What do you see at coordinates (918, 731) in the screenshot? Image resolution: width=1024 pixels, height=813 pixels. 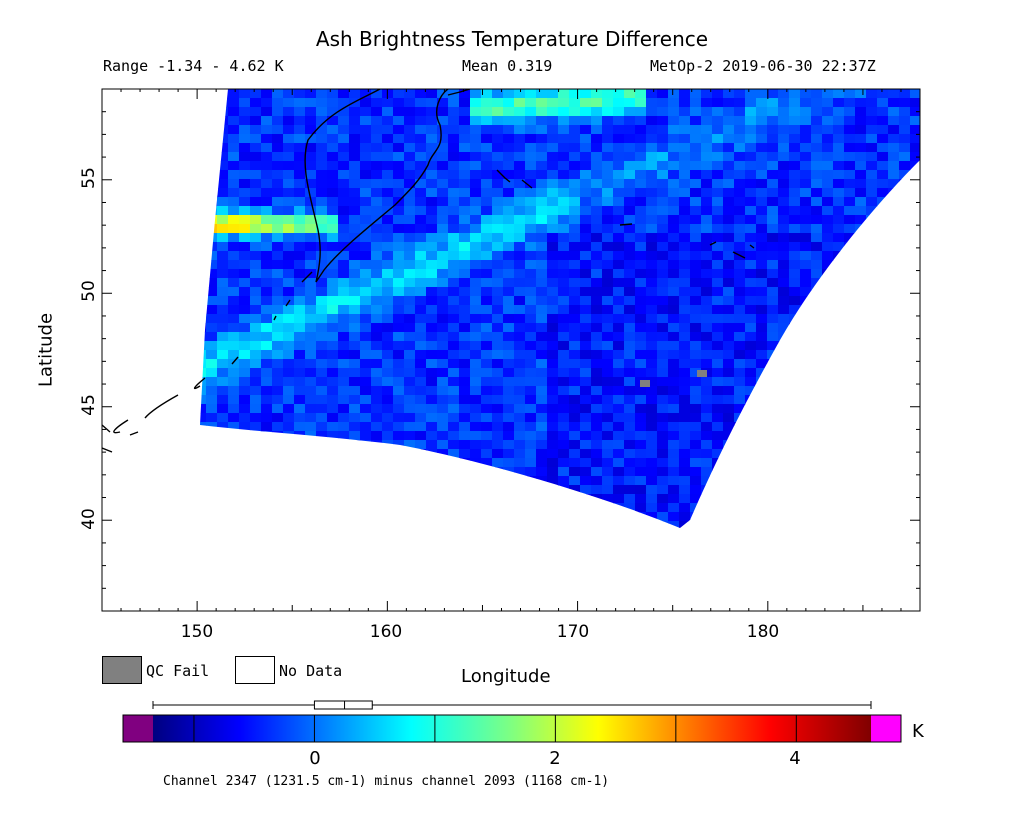 I see `colorbar-units: K` at bounding box center [918, 731].